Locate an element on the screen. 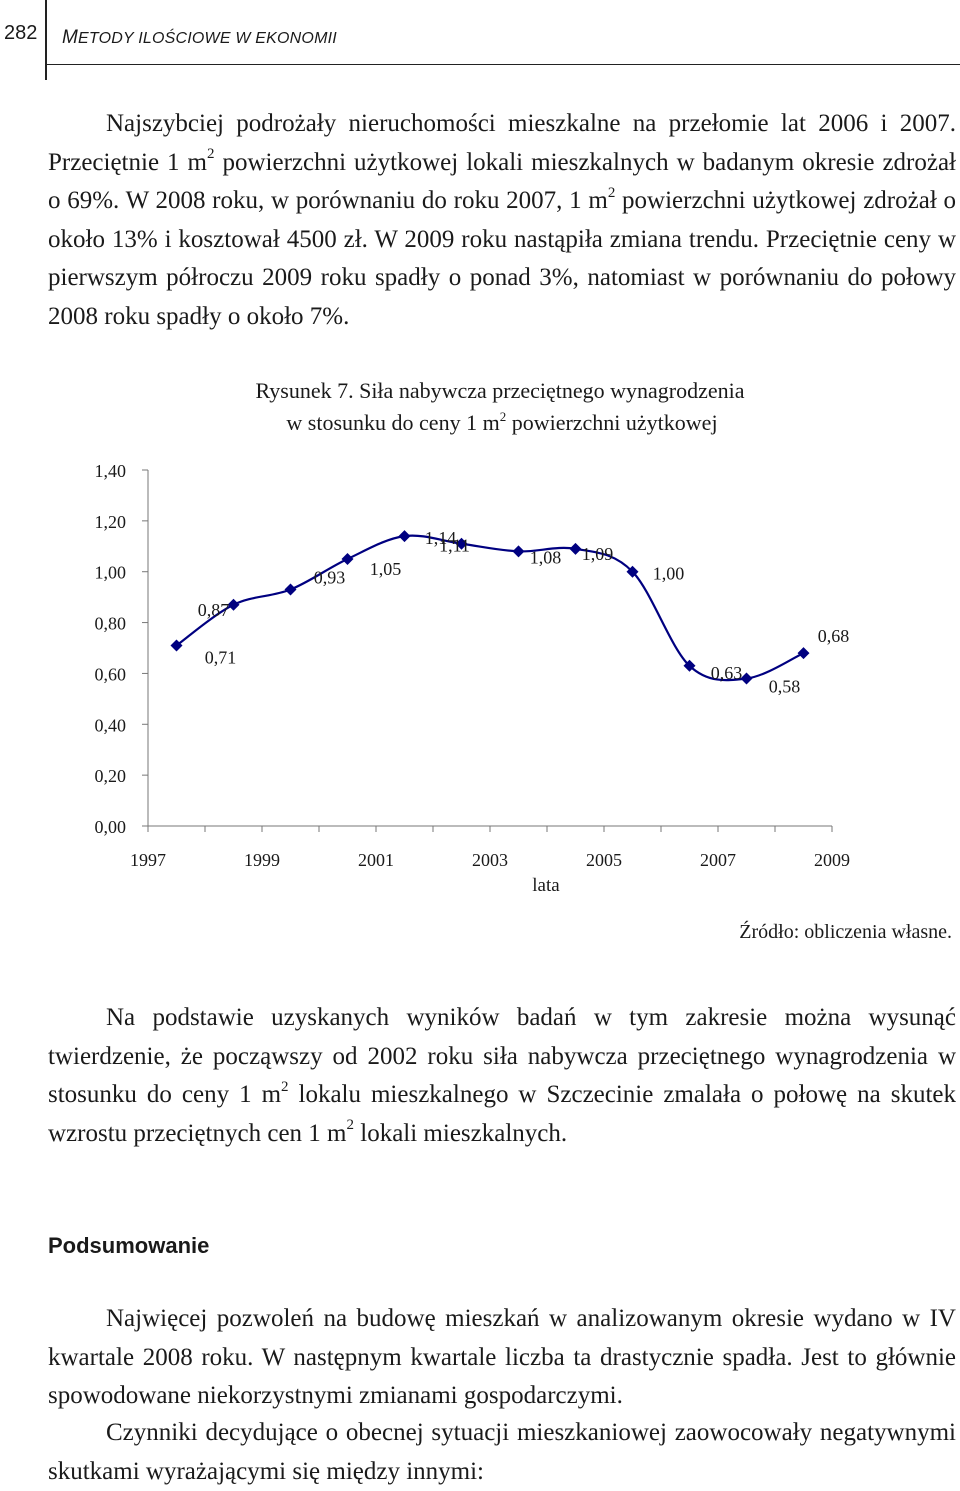 The height and width of the screenshot is (1491, 960). data-label: 1,08 is located at coordinates (546, 557).